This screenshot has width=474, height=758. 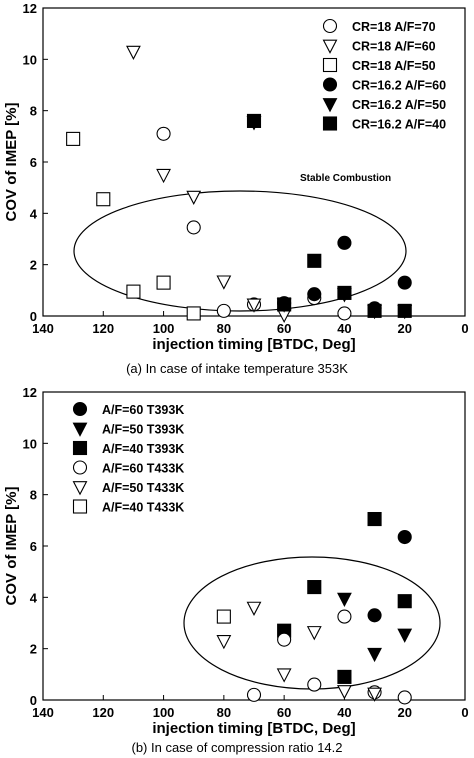 I want to click on y-tick-label: 10, so click(x=30, y=443).